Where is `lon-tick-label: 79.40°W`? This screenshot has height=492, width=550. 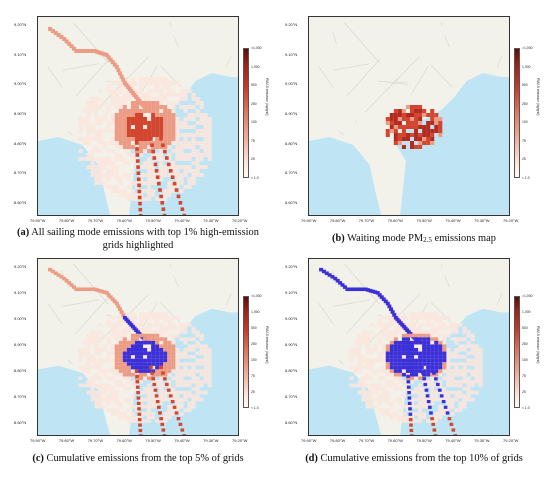 lon-tick-label: 79.40°W is located at coordinates (453, 220).